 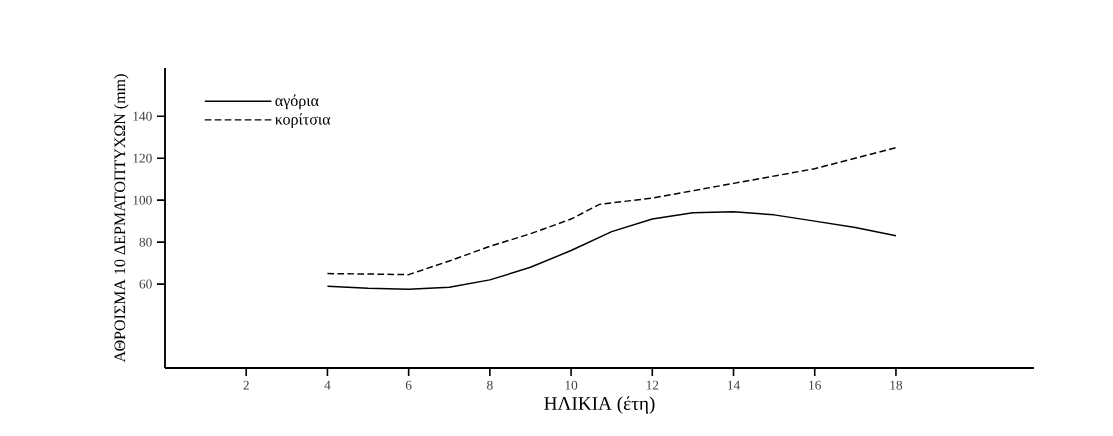 I want to click on x-tick-label: 10, so click(x=571, y=385).